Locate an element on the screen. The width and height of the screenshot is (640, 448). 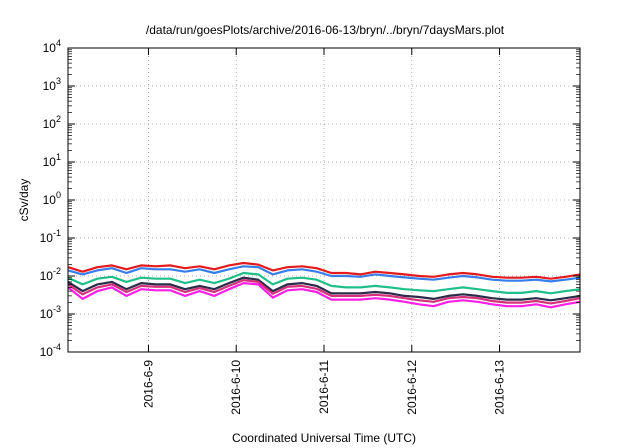
y-tick-label-exponent: -1 is located at coordinates (57, 233).